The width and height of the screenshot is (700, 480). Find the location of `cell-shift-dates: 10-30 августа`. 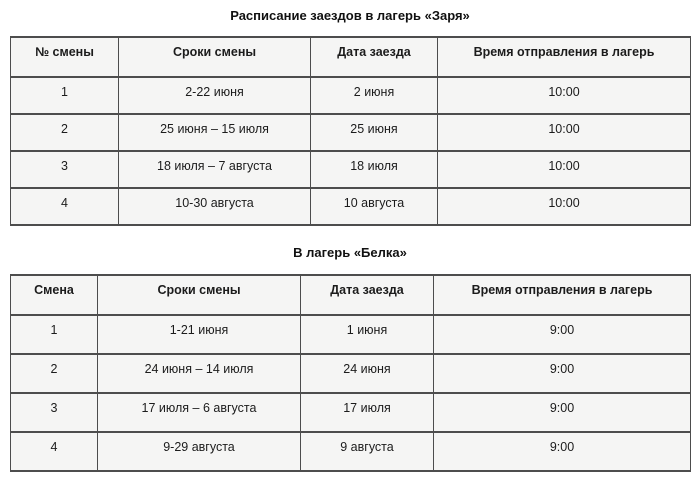

cell-shift-dates: 10-30 августа is located at coordinates (214, 206).